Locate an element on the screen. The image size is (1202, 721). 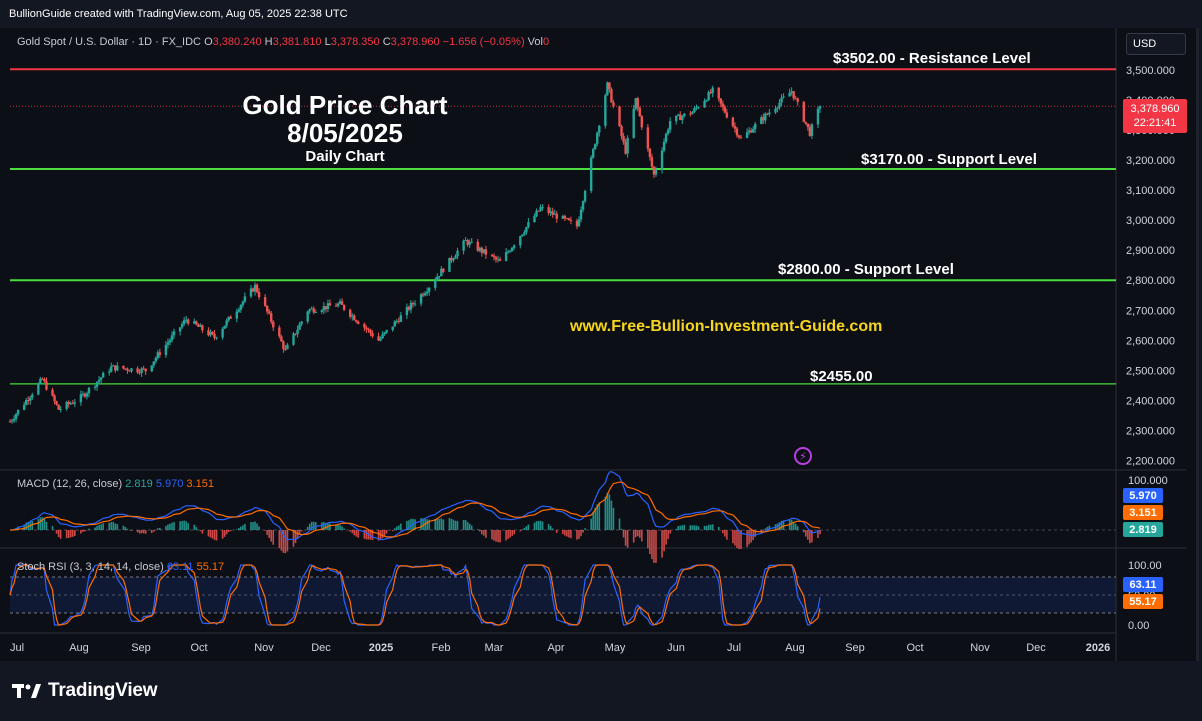
price-tick-label: 2,500.000 is located at coordinates (1150, 371).